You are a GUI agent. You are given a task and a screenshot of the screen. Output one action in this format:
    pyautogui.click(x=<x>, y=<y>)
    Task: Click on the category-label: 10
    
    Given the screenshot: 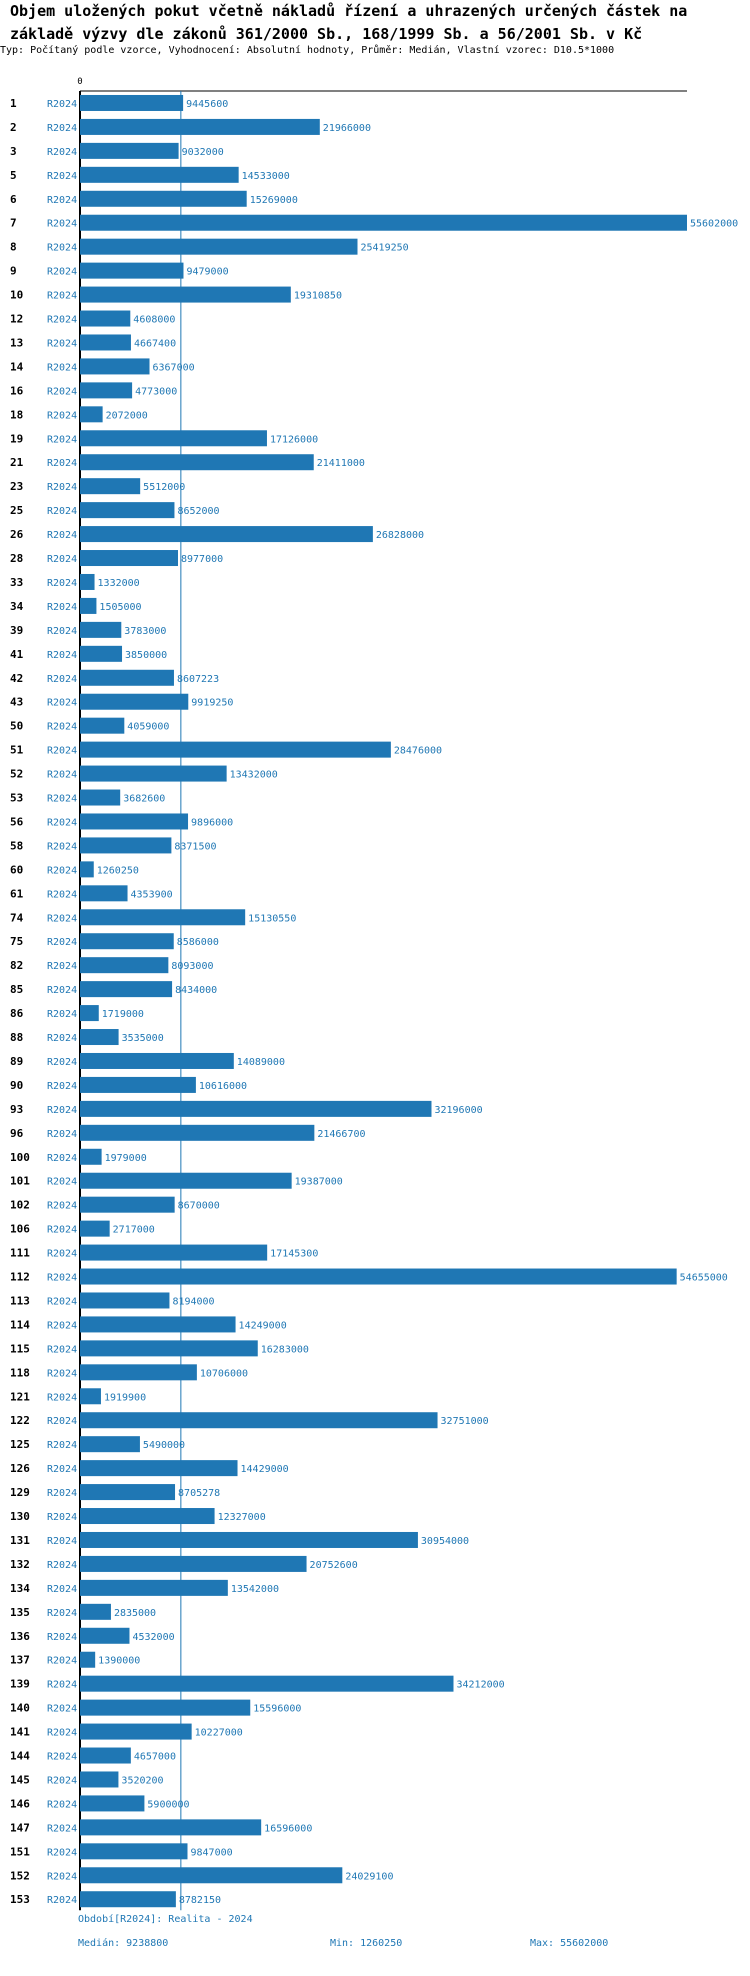 What is the action you would take?
    pyautogui.click(x=16, y=295)
    